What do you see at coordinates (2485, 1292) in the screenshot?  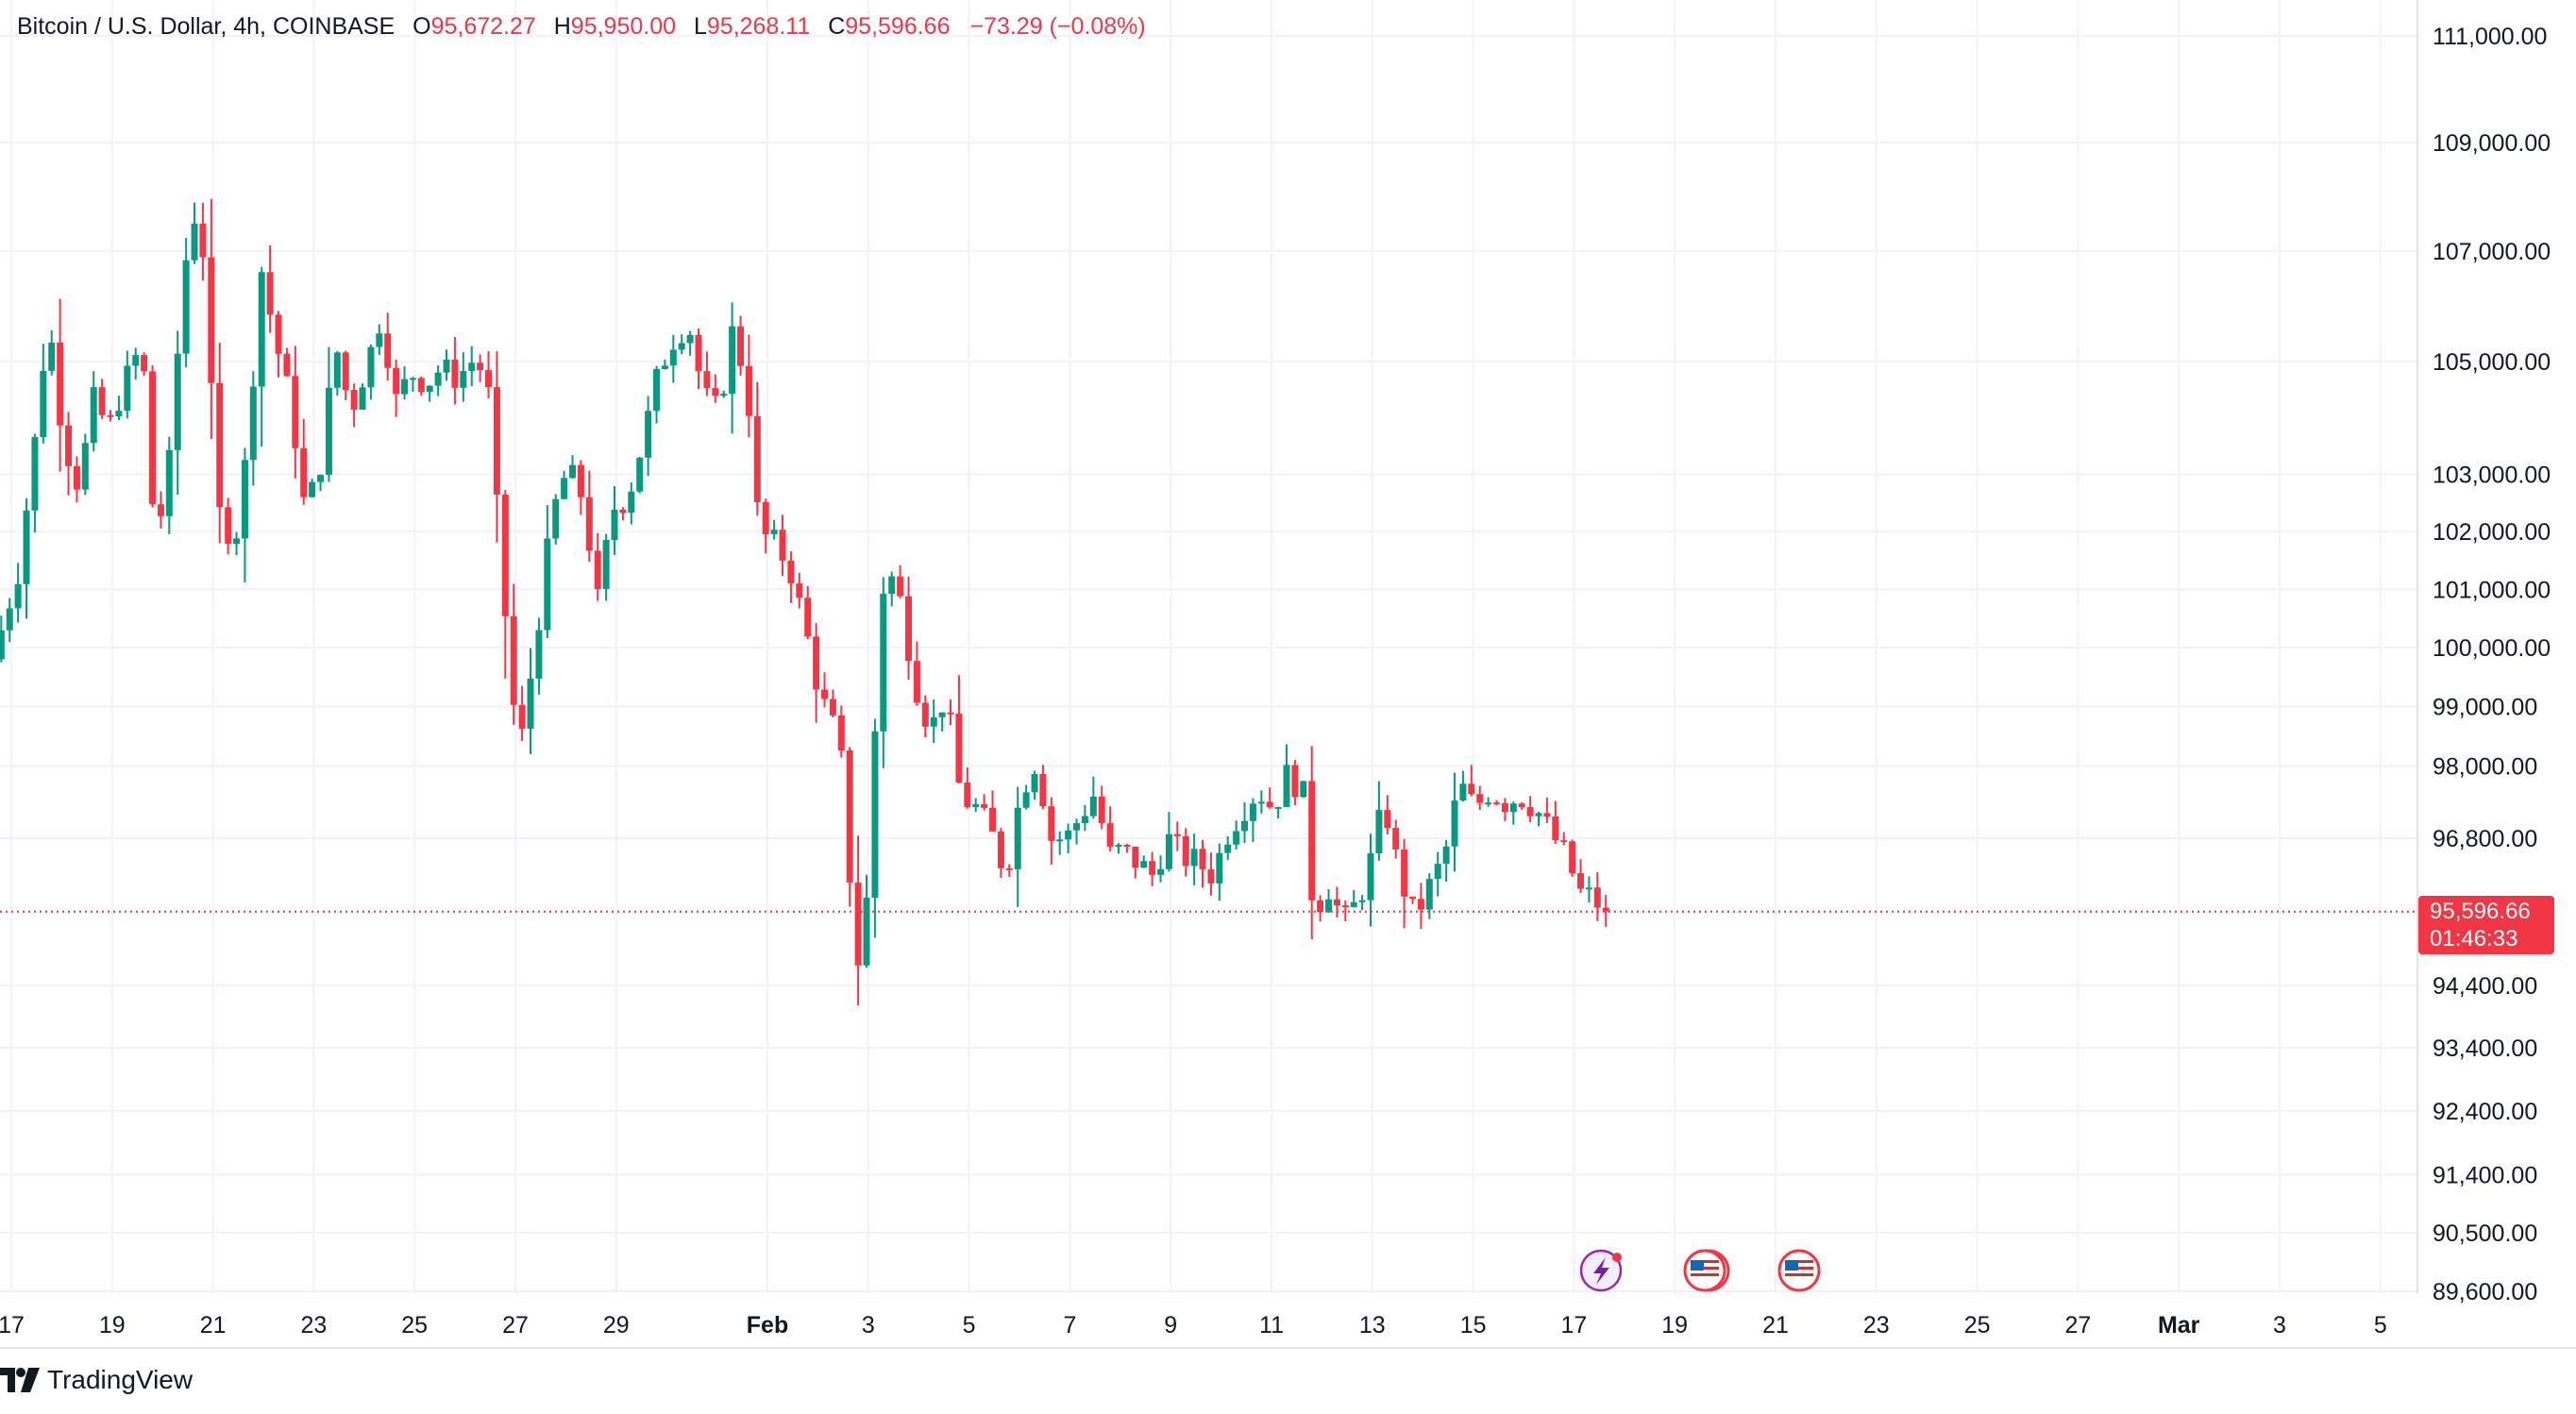 I see `y-tick-label: 89,600.00` at bounding box center [2485, 1292].